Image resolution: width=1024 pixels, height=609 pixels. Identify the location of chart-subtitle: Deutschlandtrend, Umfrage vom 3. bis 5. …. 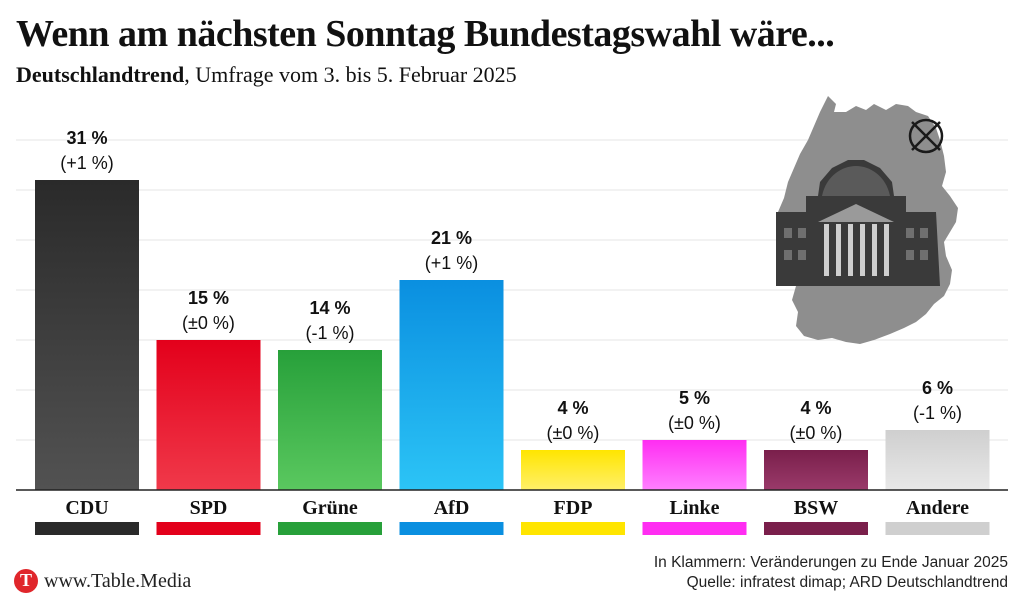
(266, 75).